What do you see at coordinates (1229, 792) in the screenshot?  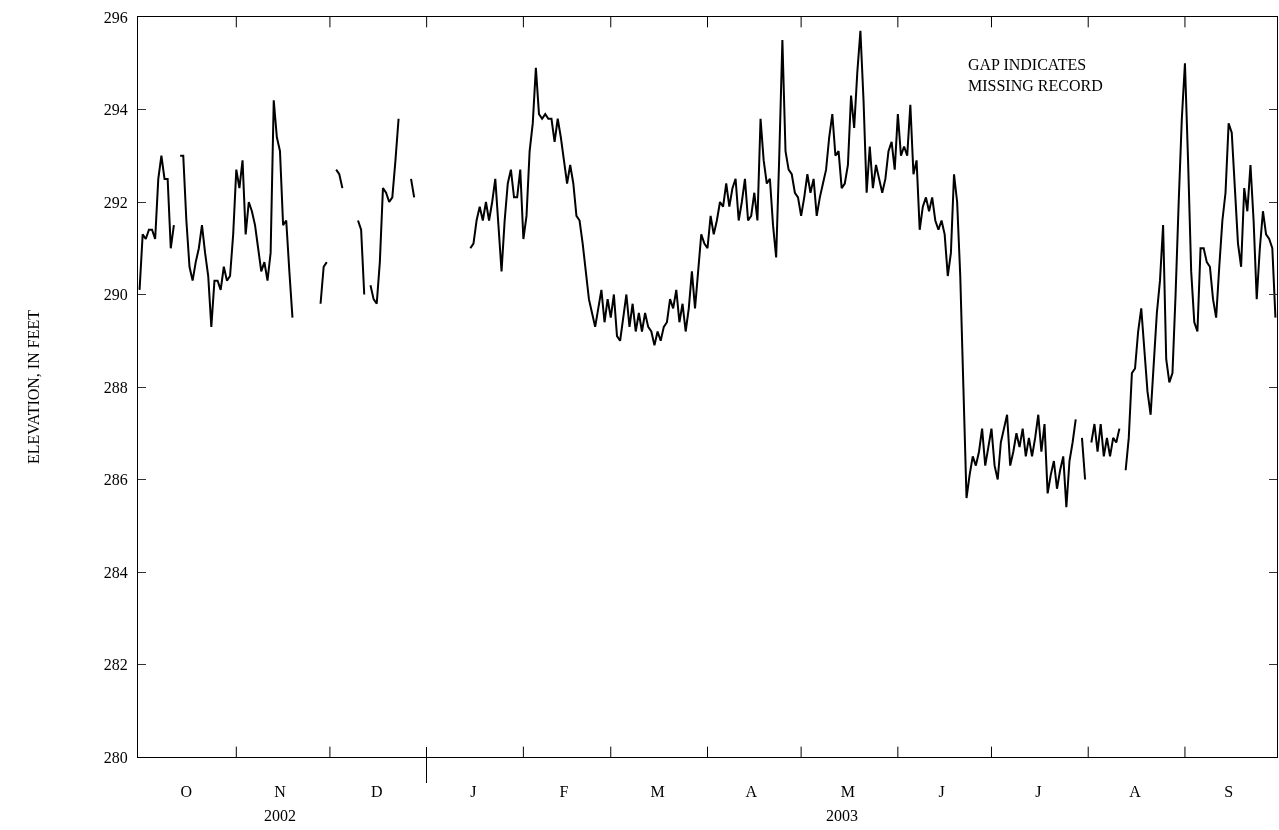 I see `x-tick-label: S` at bounding box center [1229, 792].